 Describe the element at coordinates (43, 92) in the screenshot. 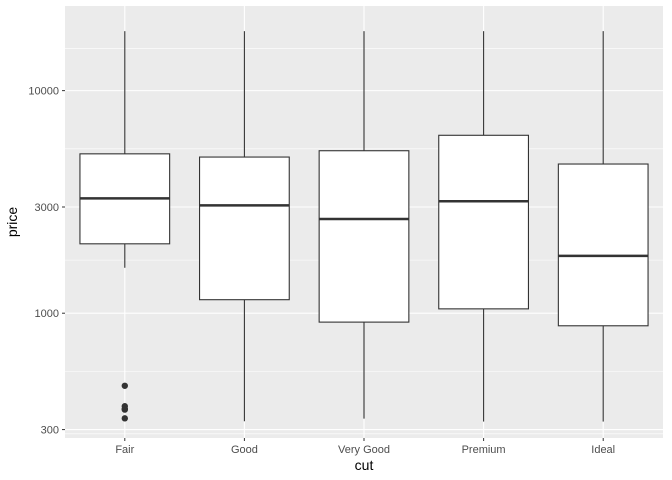

I see `y-tick-label: 10000` at that location.